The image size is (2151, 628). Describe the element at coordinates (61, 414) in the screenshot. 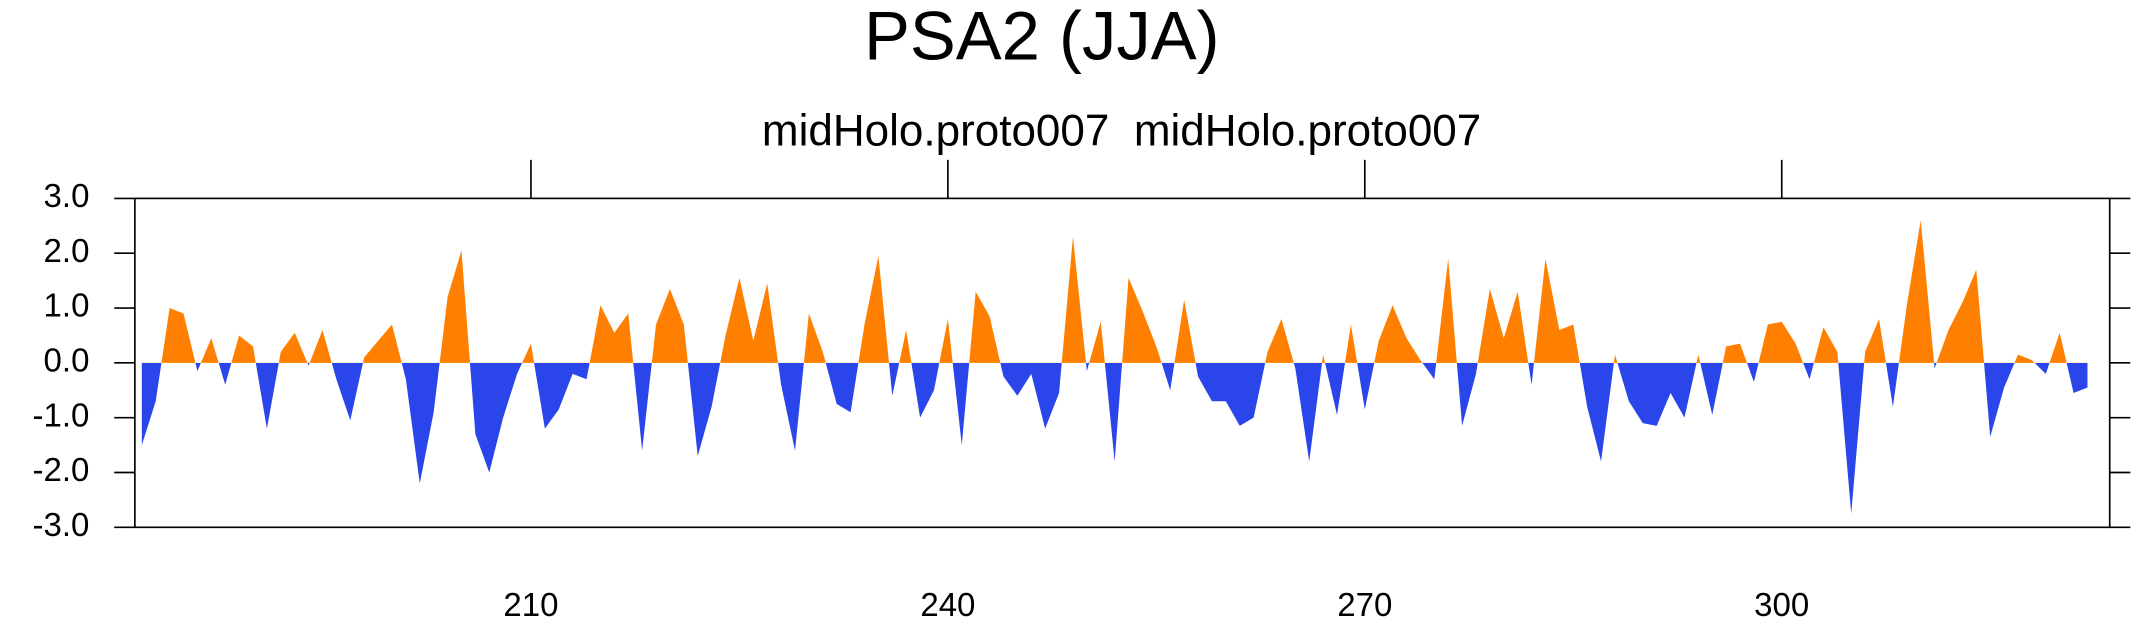

I see `y-tick-label: -1.0` at that location.